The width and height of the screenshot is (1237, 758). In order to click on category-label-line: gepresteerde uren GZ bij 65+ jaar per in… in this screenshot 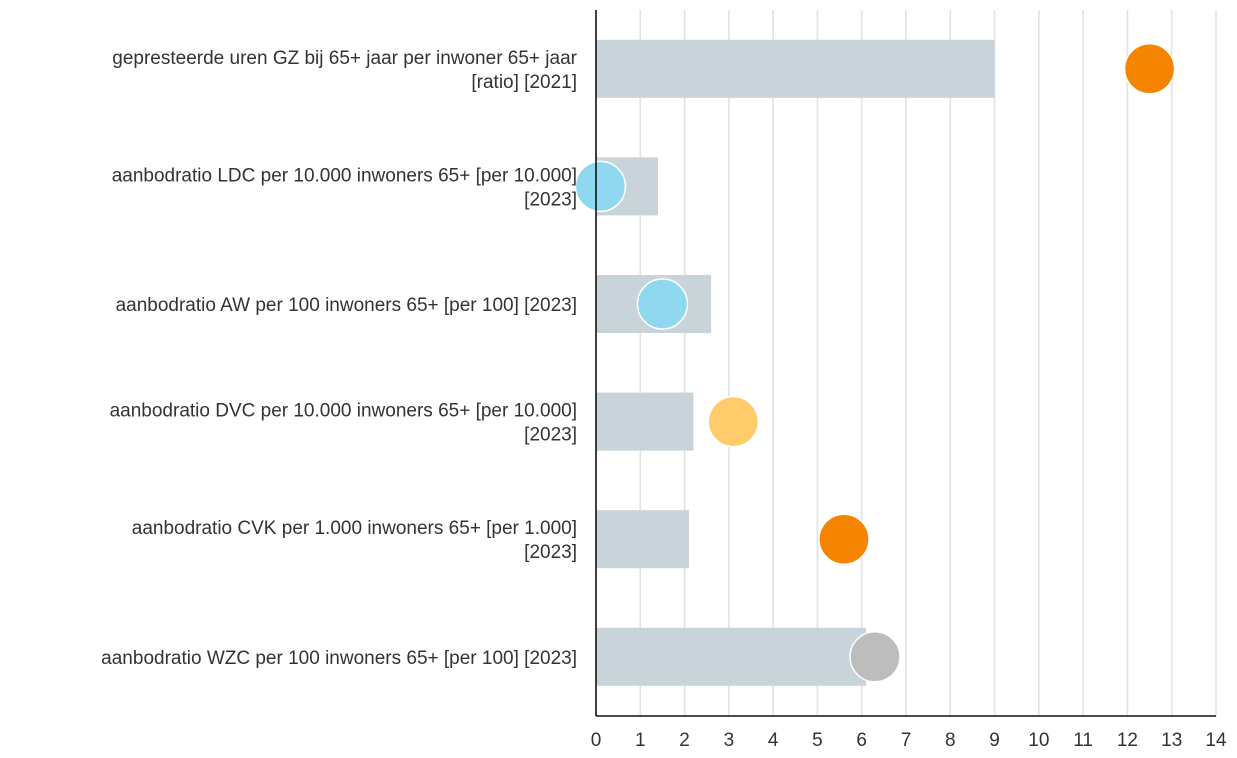, I will do `click(344, 58)`.